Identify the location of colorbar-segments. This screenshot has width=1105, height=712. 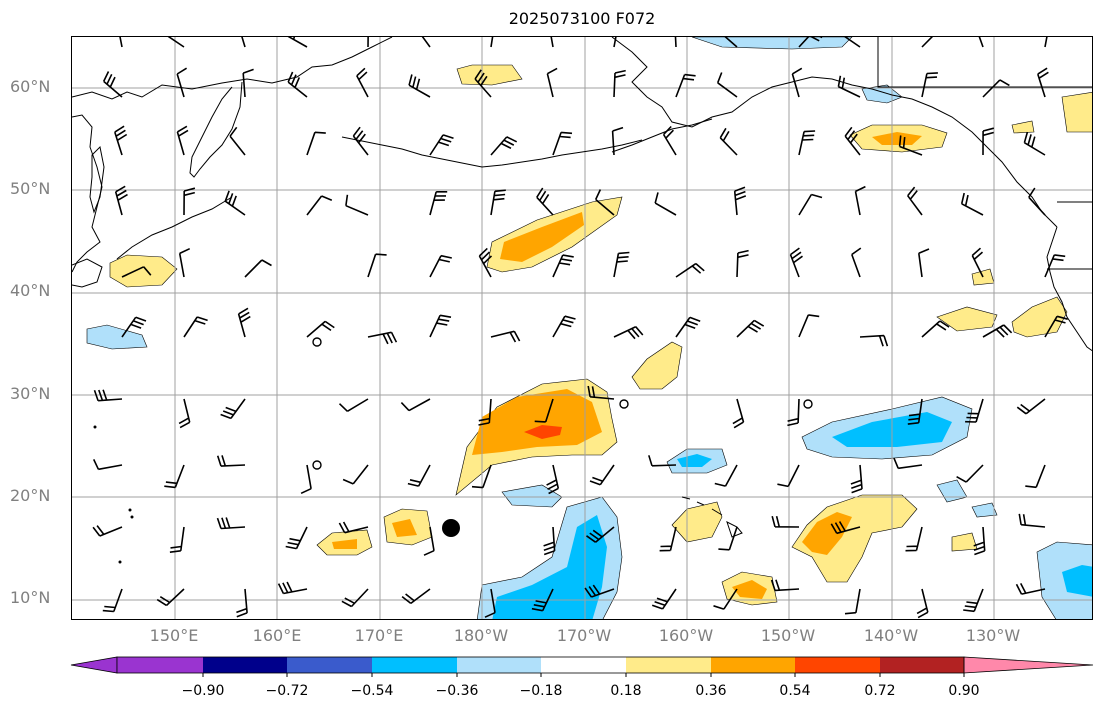
(582, 666).